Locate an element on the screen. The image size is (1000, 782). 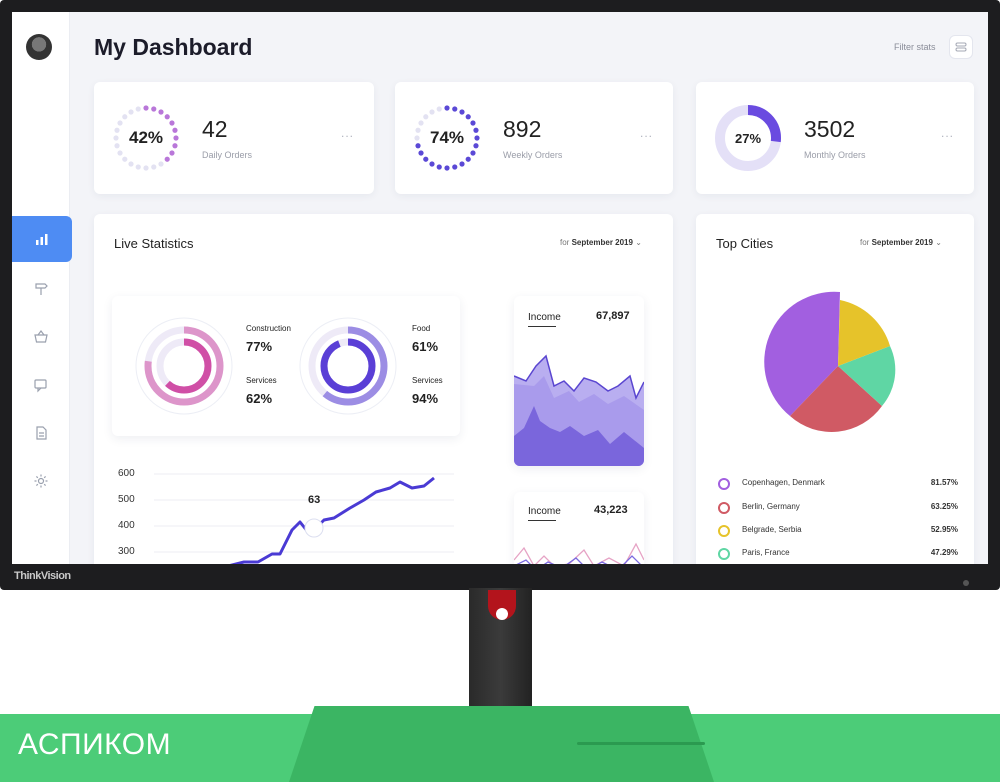
sidebar-item-statistics is located at coordinates (42, 239).